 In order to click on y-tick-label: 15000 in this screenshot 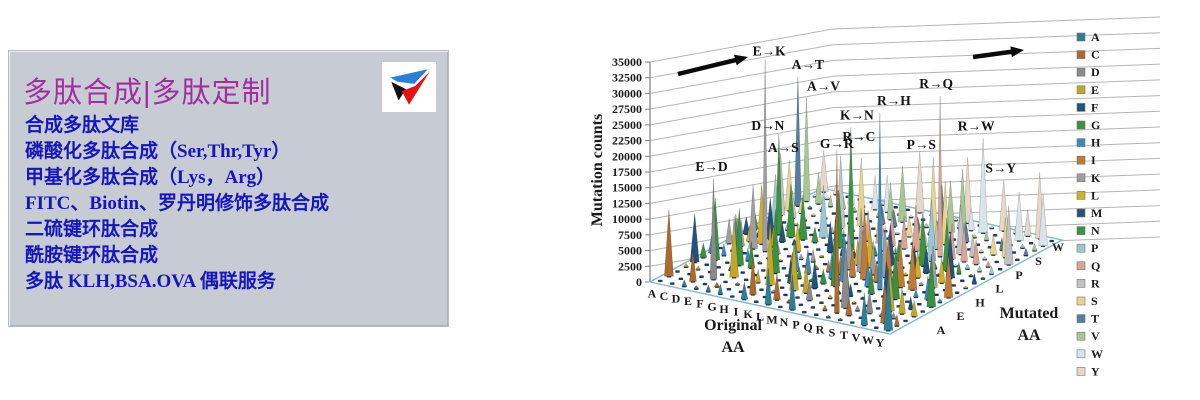, I will do `click(627, 188)`.